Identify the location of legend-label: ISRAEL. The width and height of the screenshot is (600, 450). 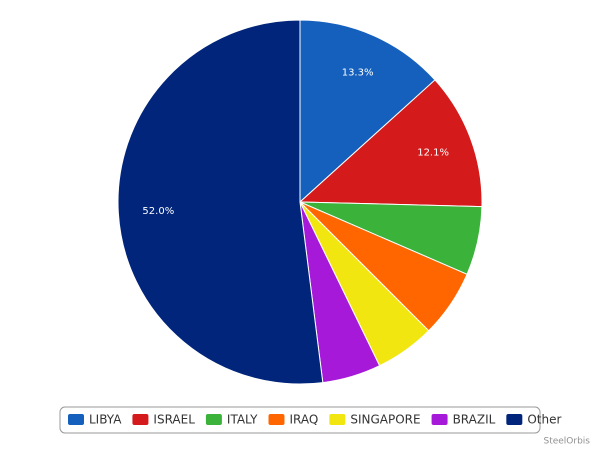
(174, 420).